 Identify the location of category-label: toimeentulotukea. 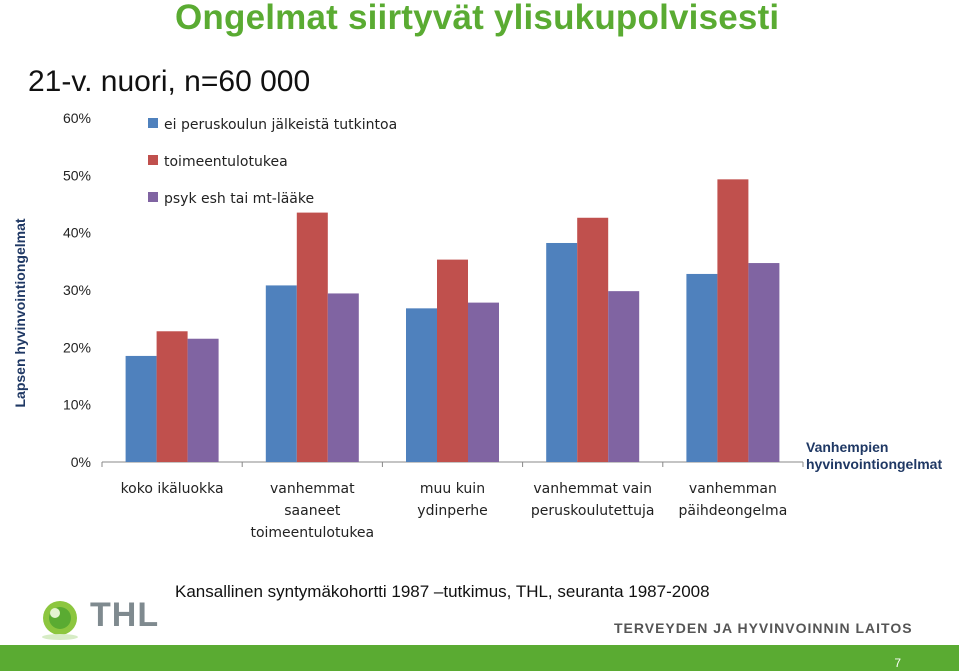
(312, 533).